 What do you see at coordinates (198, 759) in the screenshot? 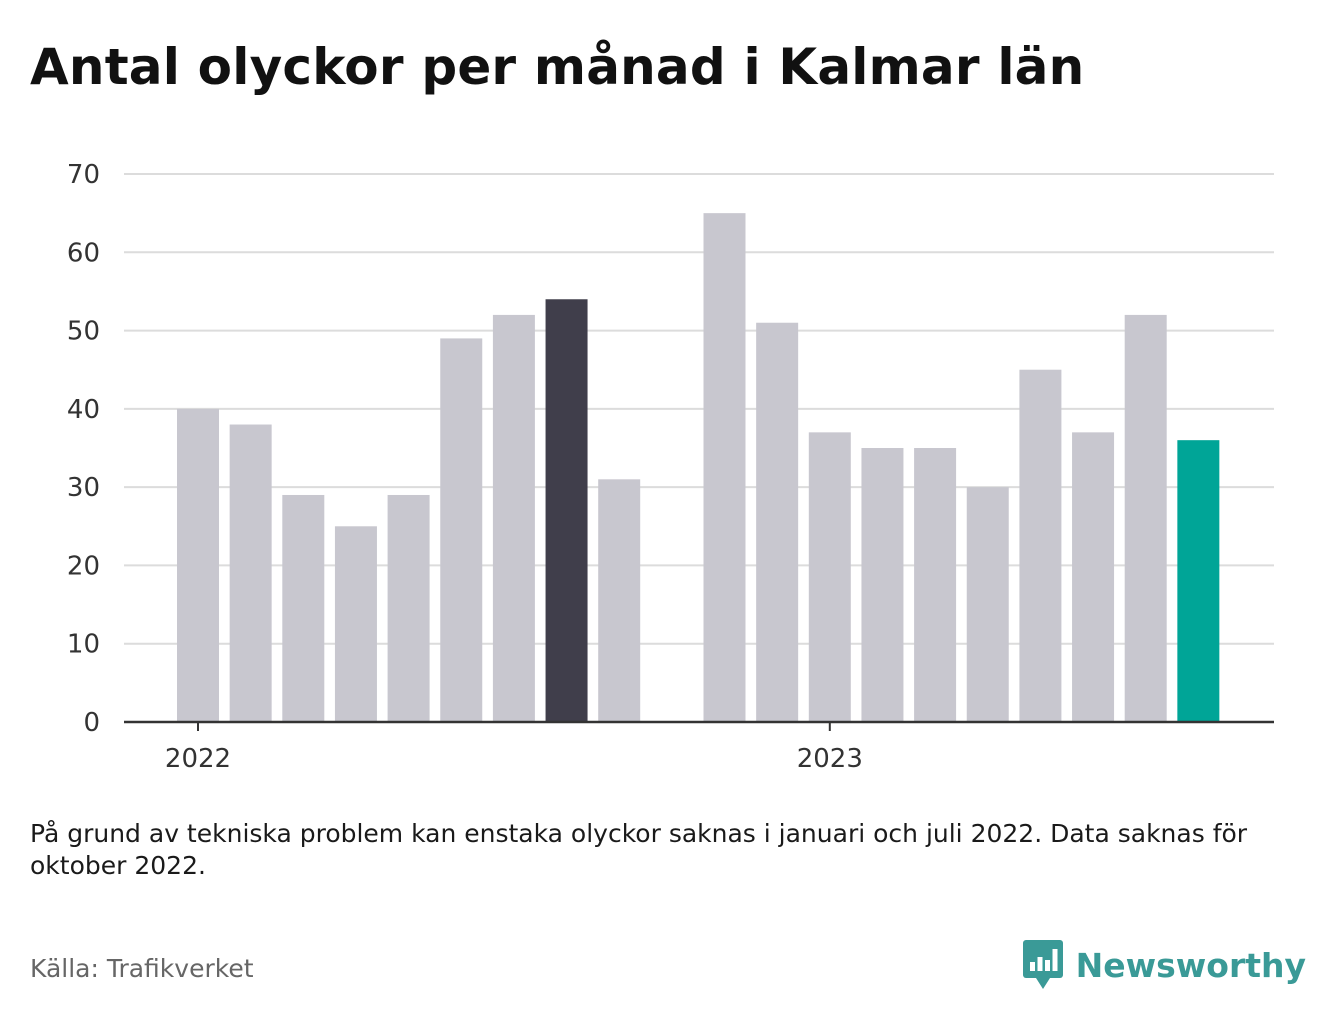
I see `x-tick-label: 2022` at bounding box center [198, 759].